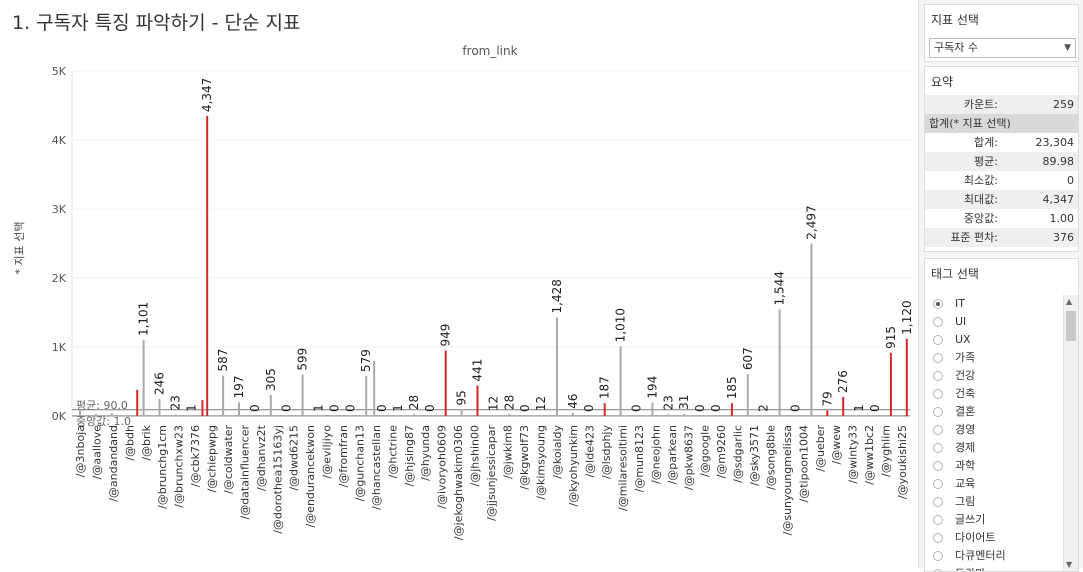 The width and height of the screenshot is (1083, 572). Describe the element at coordinates (1001, 538) in the screenshot. I see `tag-option: 다이어트` at that location.